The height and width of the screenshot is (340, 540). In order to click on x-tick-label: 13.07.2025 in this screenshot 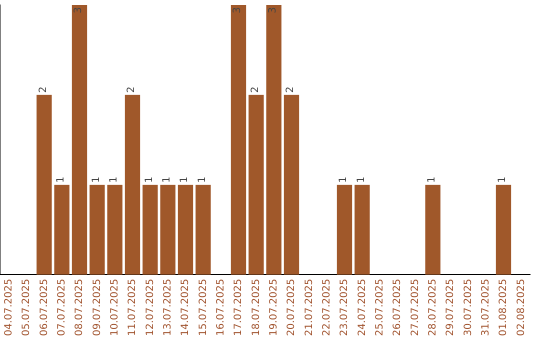, I will do `click(168, 307)`.